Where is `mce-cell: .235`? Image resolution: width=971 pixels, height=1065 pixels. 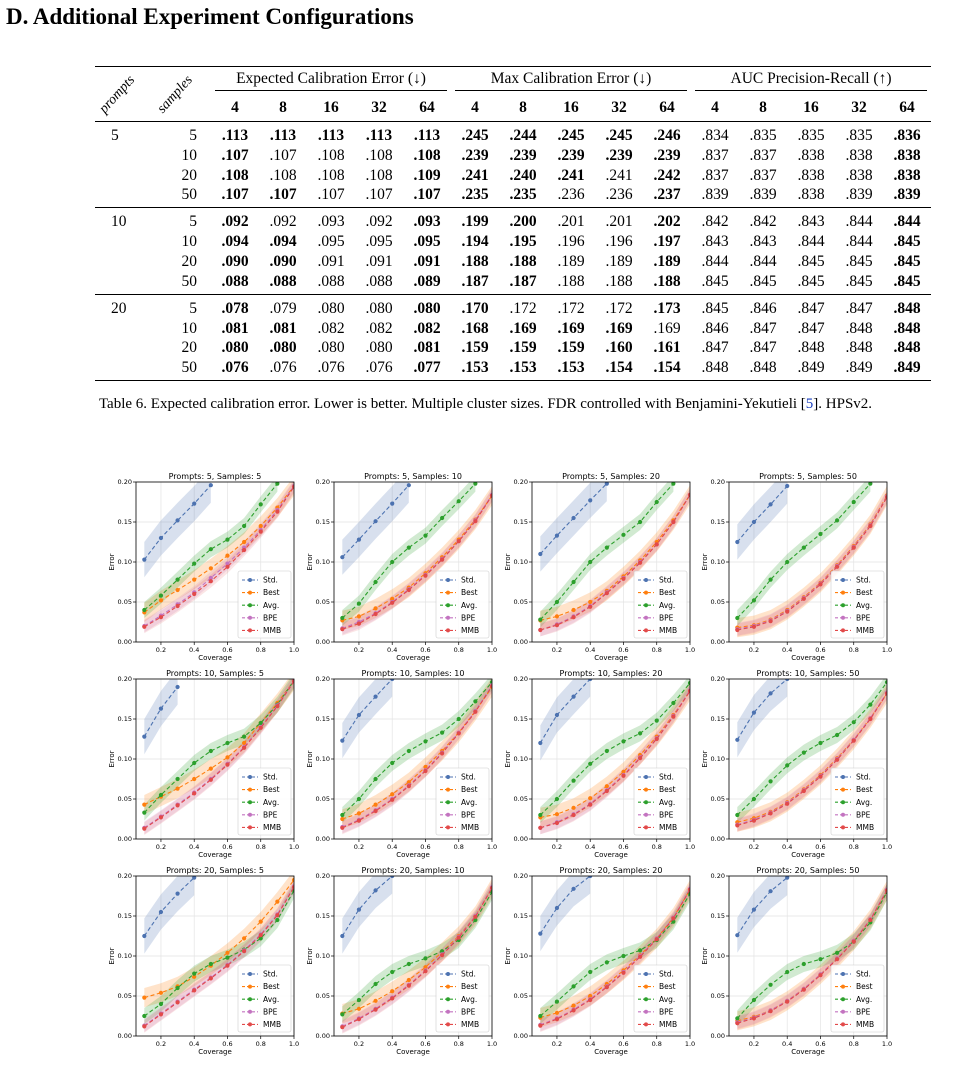
mce-cell: .235 is located at coordinates (475, 195).